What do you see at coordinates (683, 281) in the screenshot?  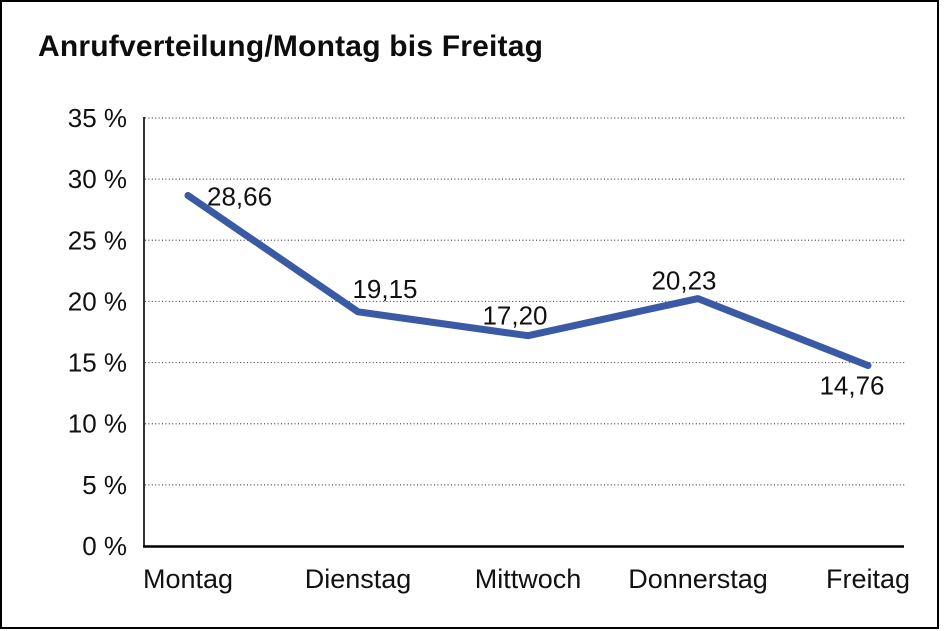 I see `data-point-label: 20,23` at bounding box center [683, 281].